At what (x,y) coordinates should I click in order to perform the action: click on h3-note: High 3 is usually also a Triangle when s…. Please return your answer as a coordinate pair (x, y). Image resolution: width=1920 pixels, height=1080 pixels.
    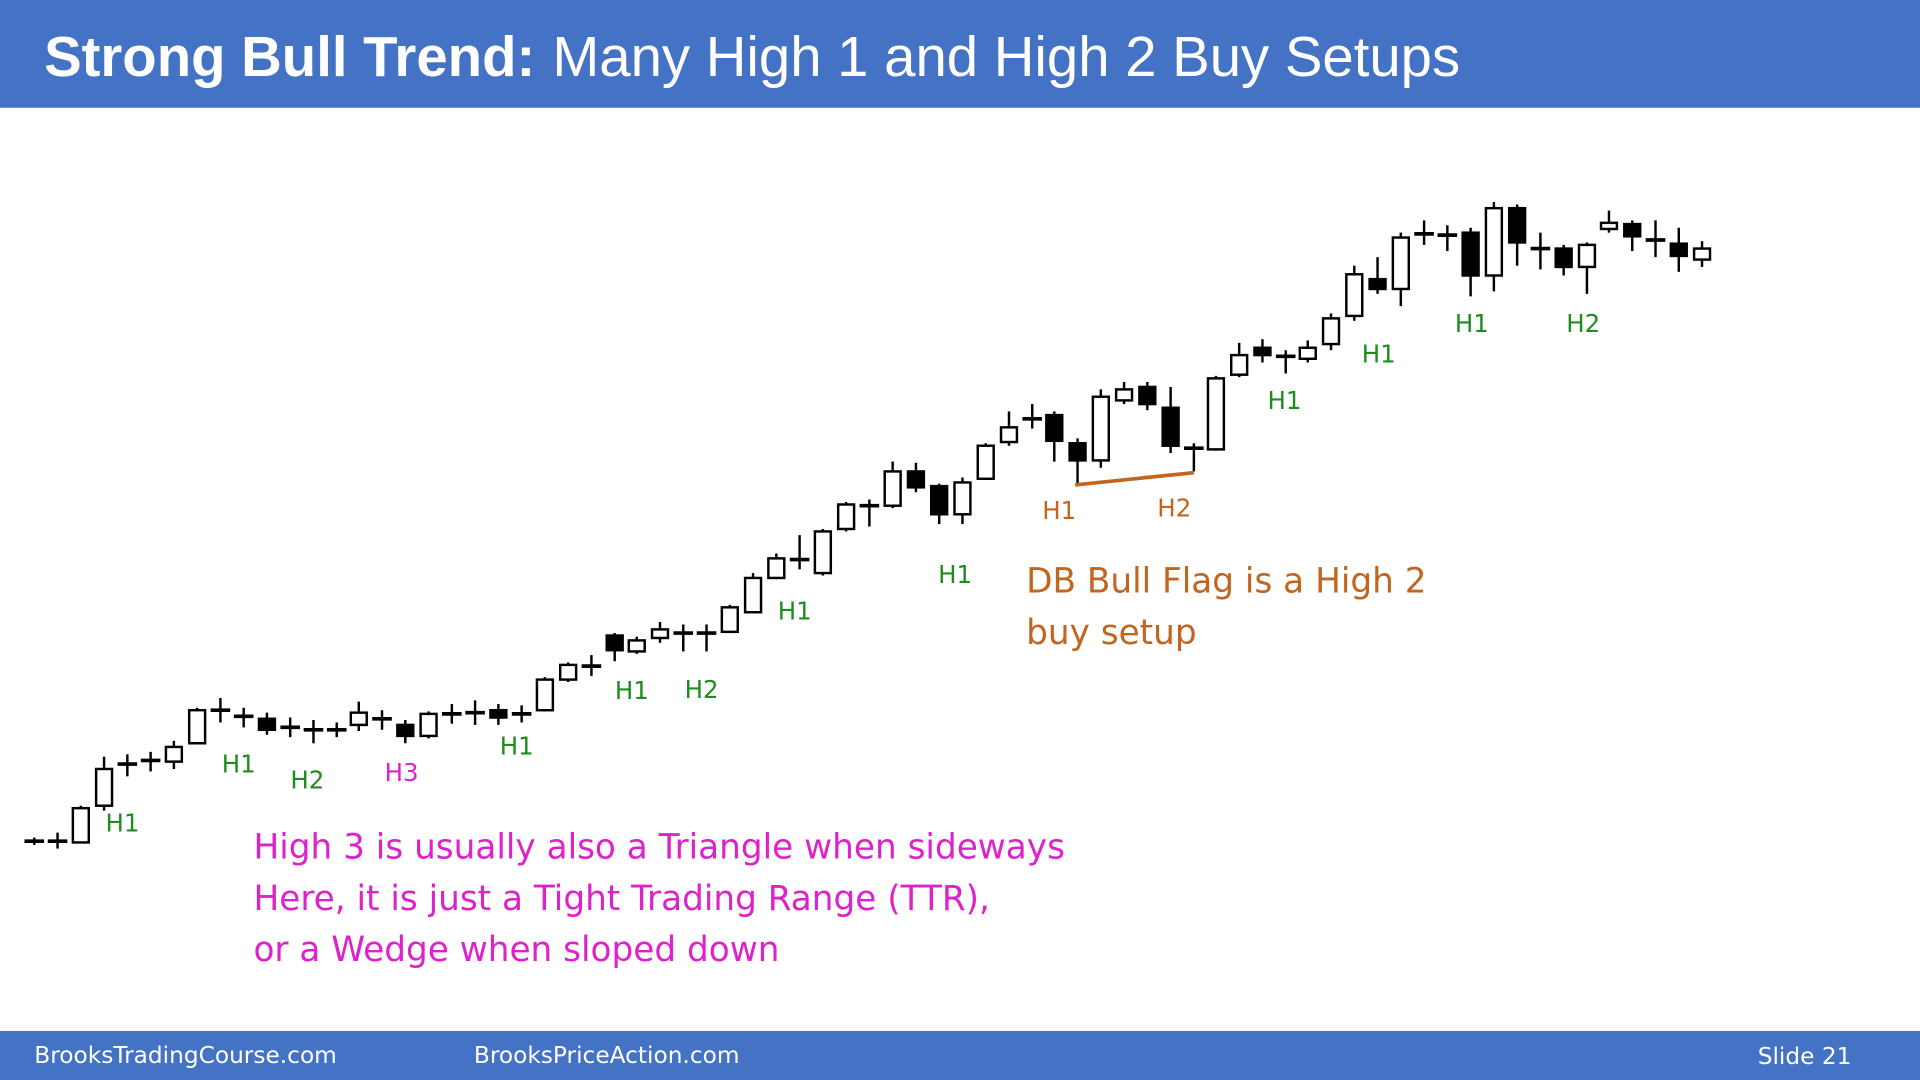
    Looking at the image, I should click on (658, 898).